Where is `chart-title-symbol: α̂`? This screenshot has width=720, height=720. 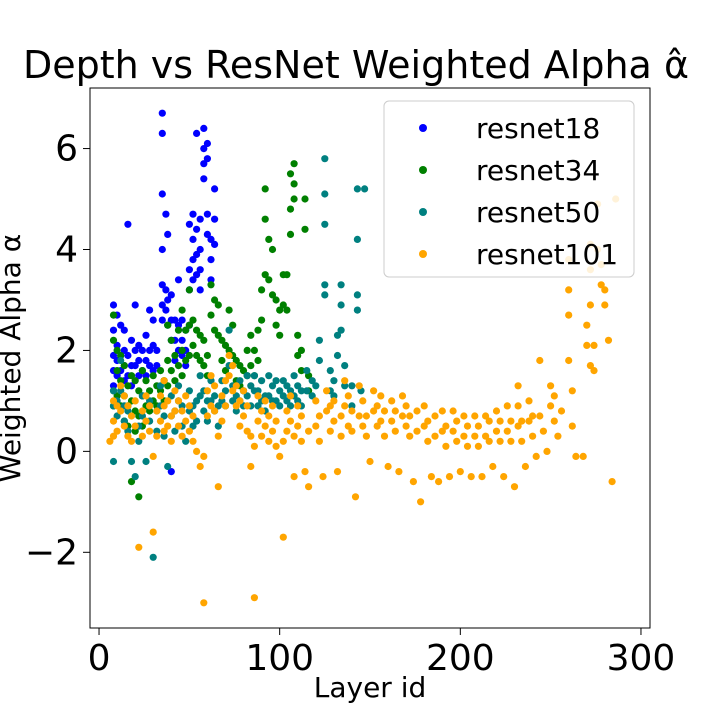
chart-title-symbol: α̂ is located at coordinates (676, 65).